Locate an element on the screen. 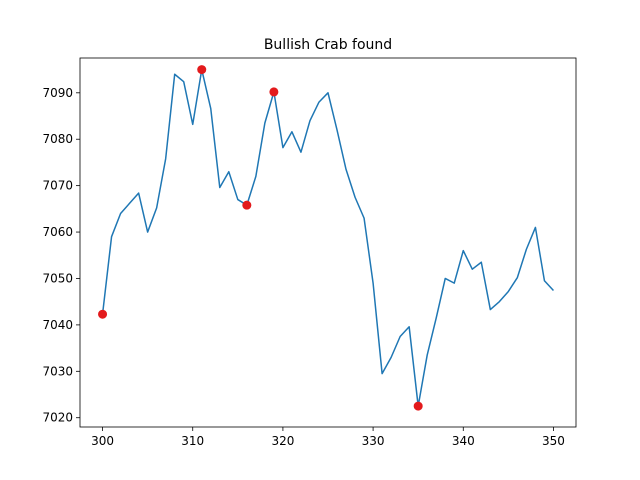  y-tick-label: 7020 is located at coordinates (57, 418).